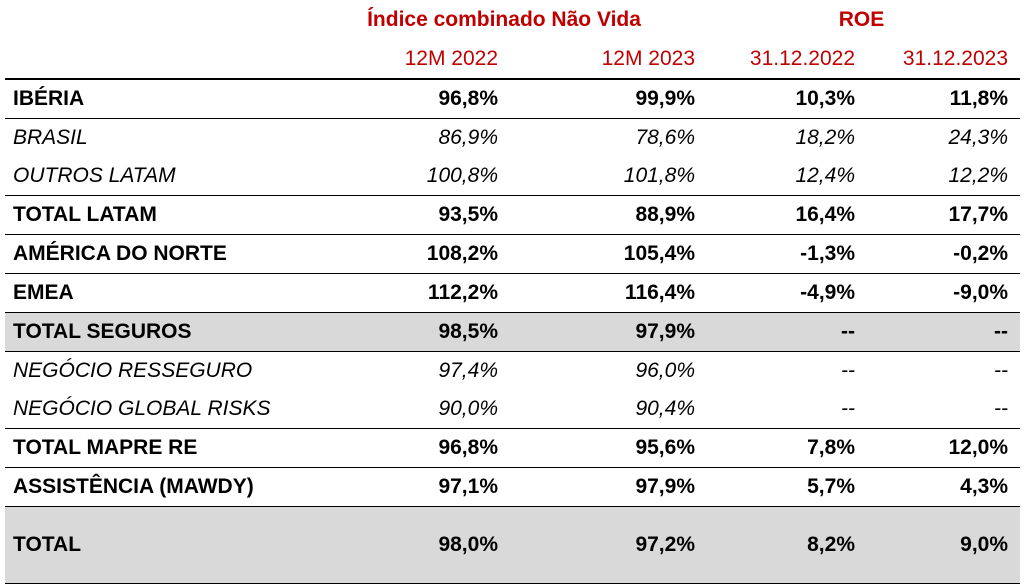 This screenshot has width=1024, height=584. I want to click on row-label: TOTAL LATAM, so click(155, 215).